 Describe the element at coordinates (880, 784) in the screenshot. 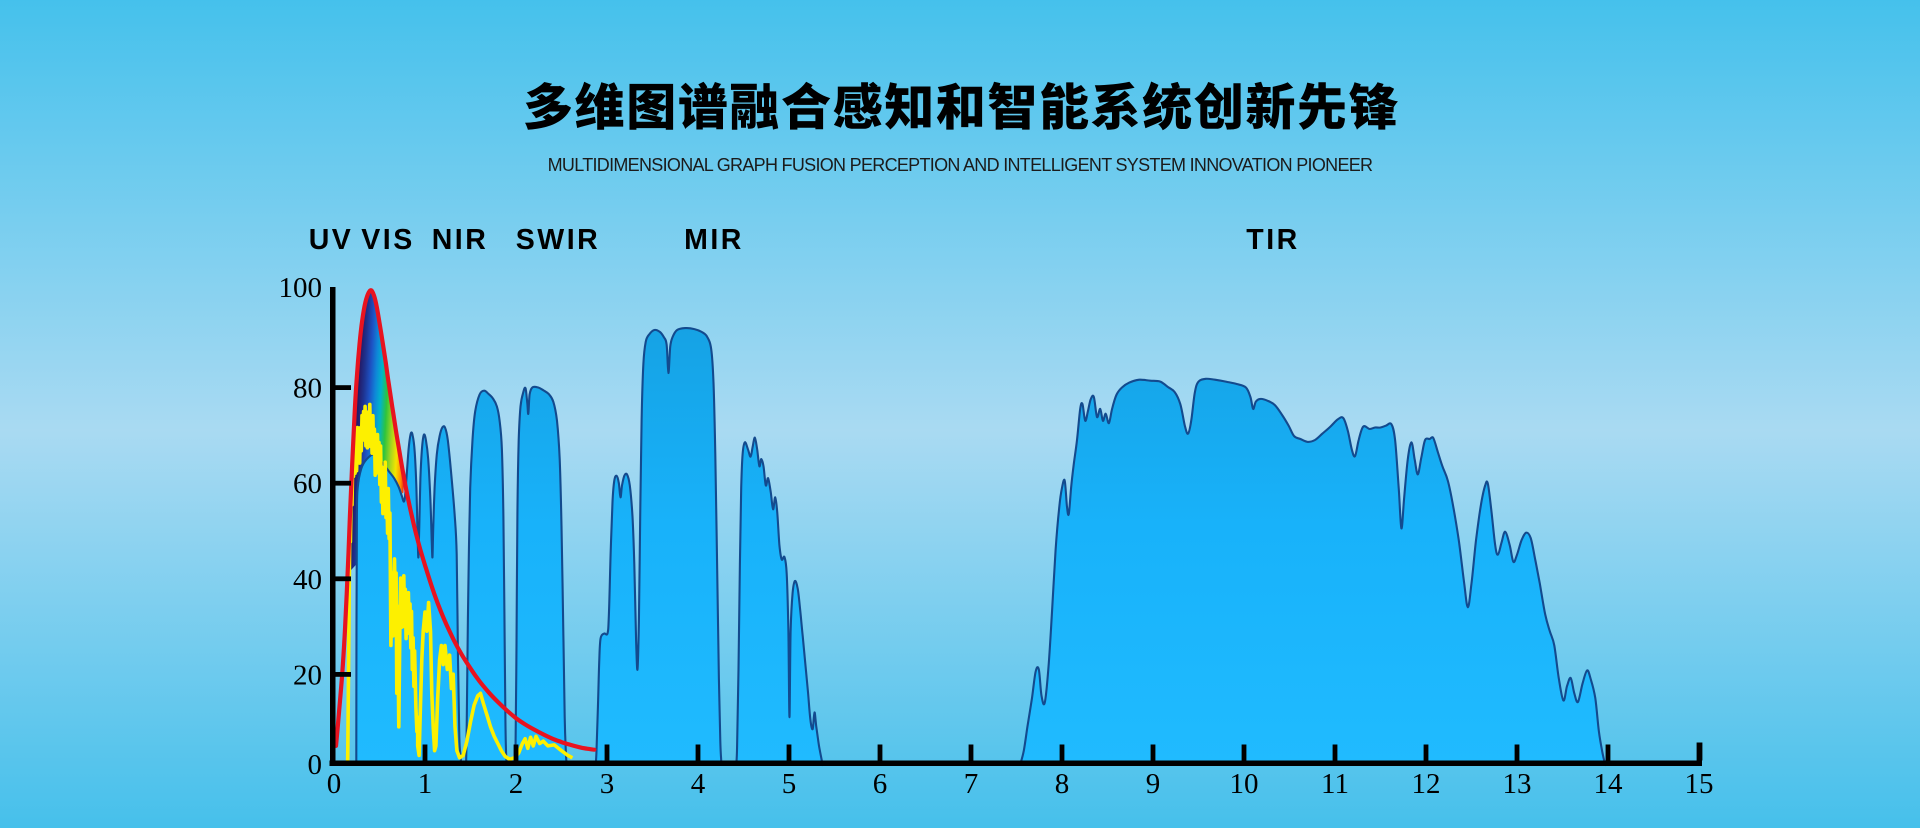

I see `svg-text: 6` at that location.